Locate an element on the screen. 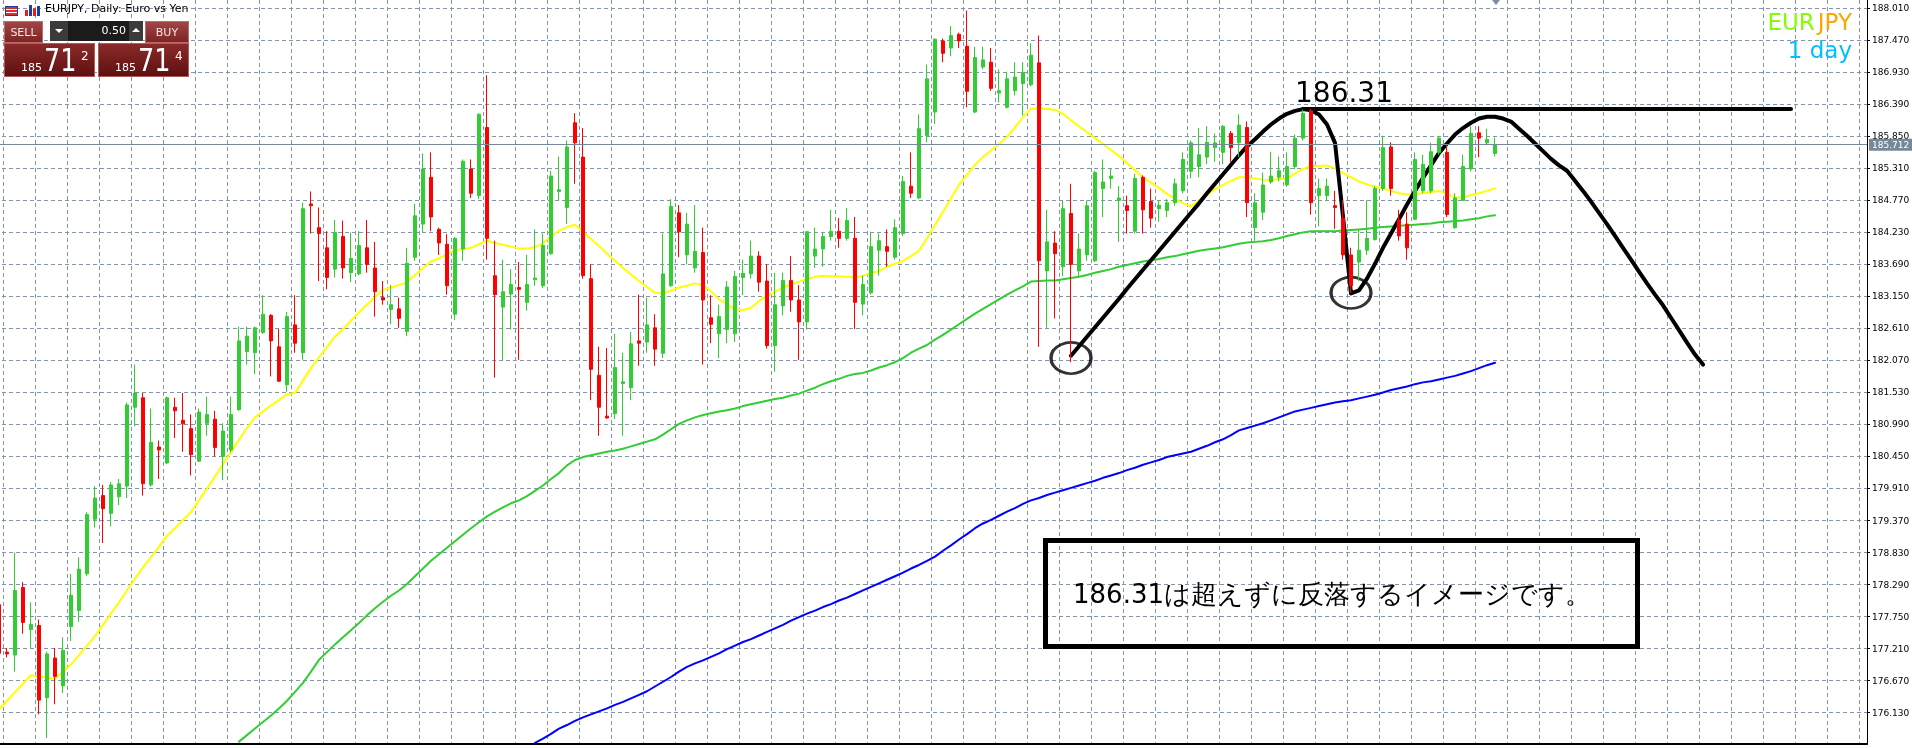  y-tick-label: 186.930 is located at coordinates (1891, 72).